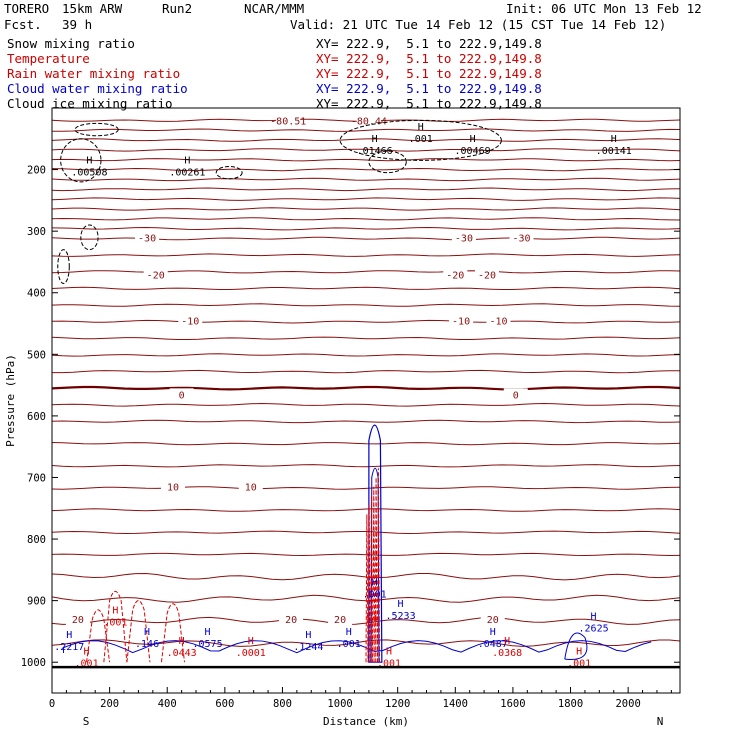  I want to click on legend-temperature-xy: XY= 222.9, 5.1 to 222.9,149.8, so click(429, 58).